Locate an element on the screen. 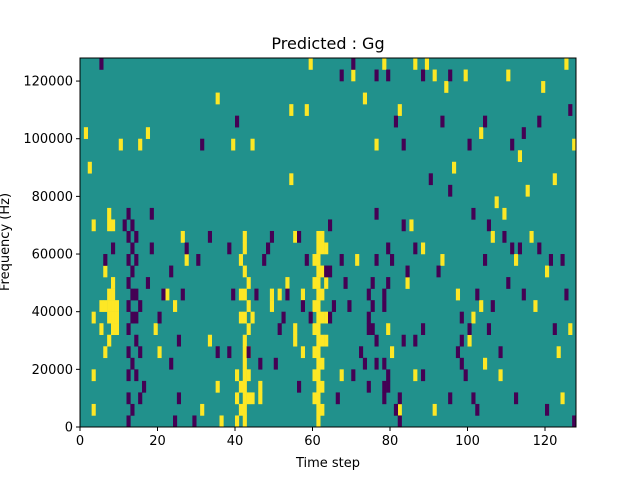 This screenshot has height=480, width=640. x-tick-label: 40 is located at coordinates (235, 441).